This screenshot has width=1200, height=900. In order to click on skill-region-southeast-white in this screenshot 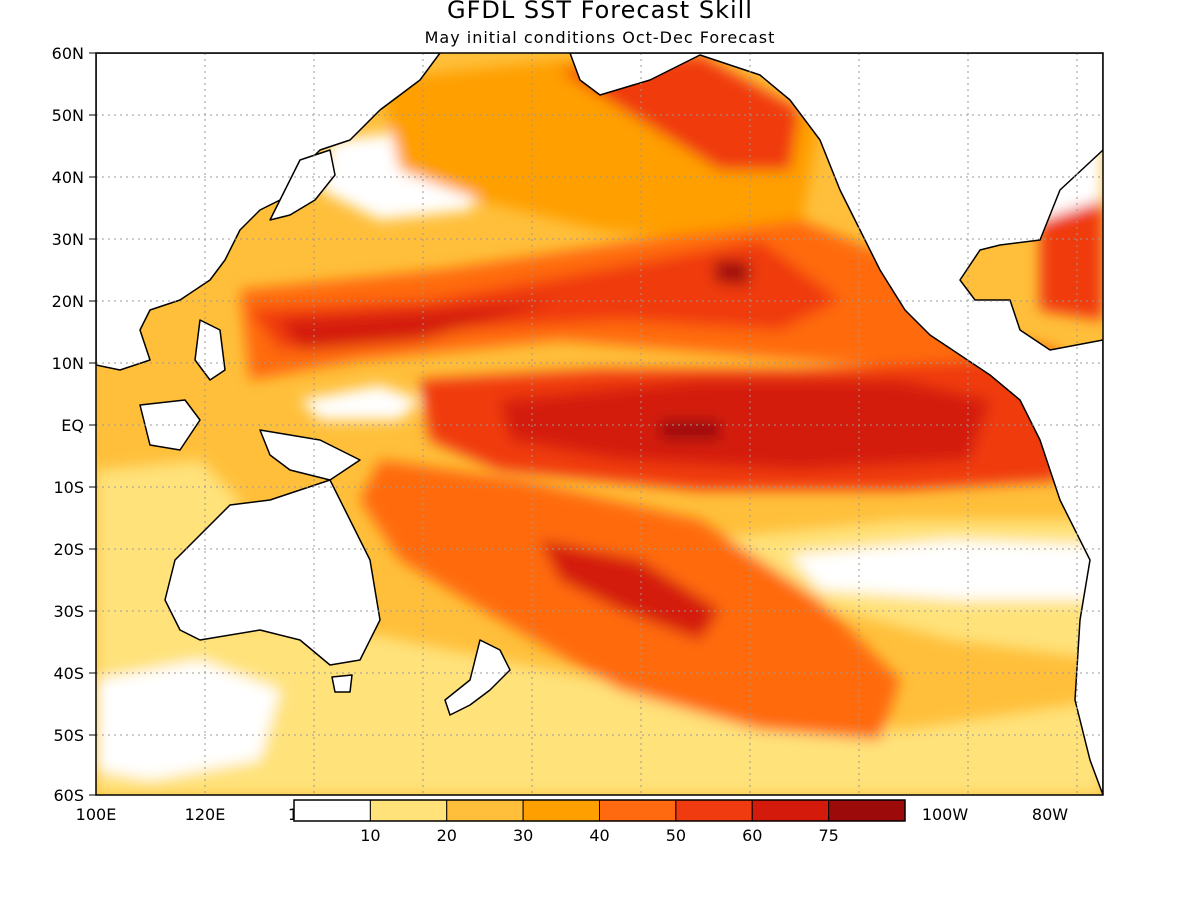, I will do `click(945, 570)`.